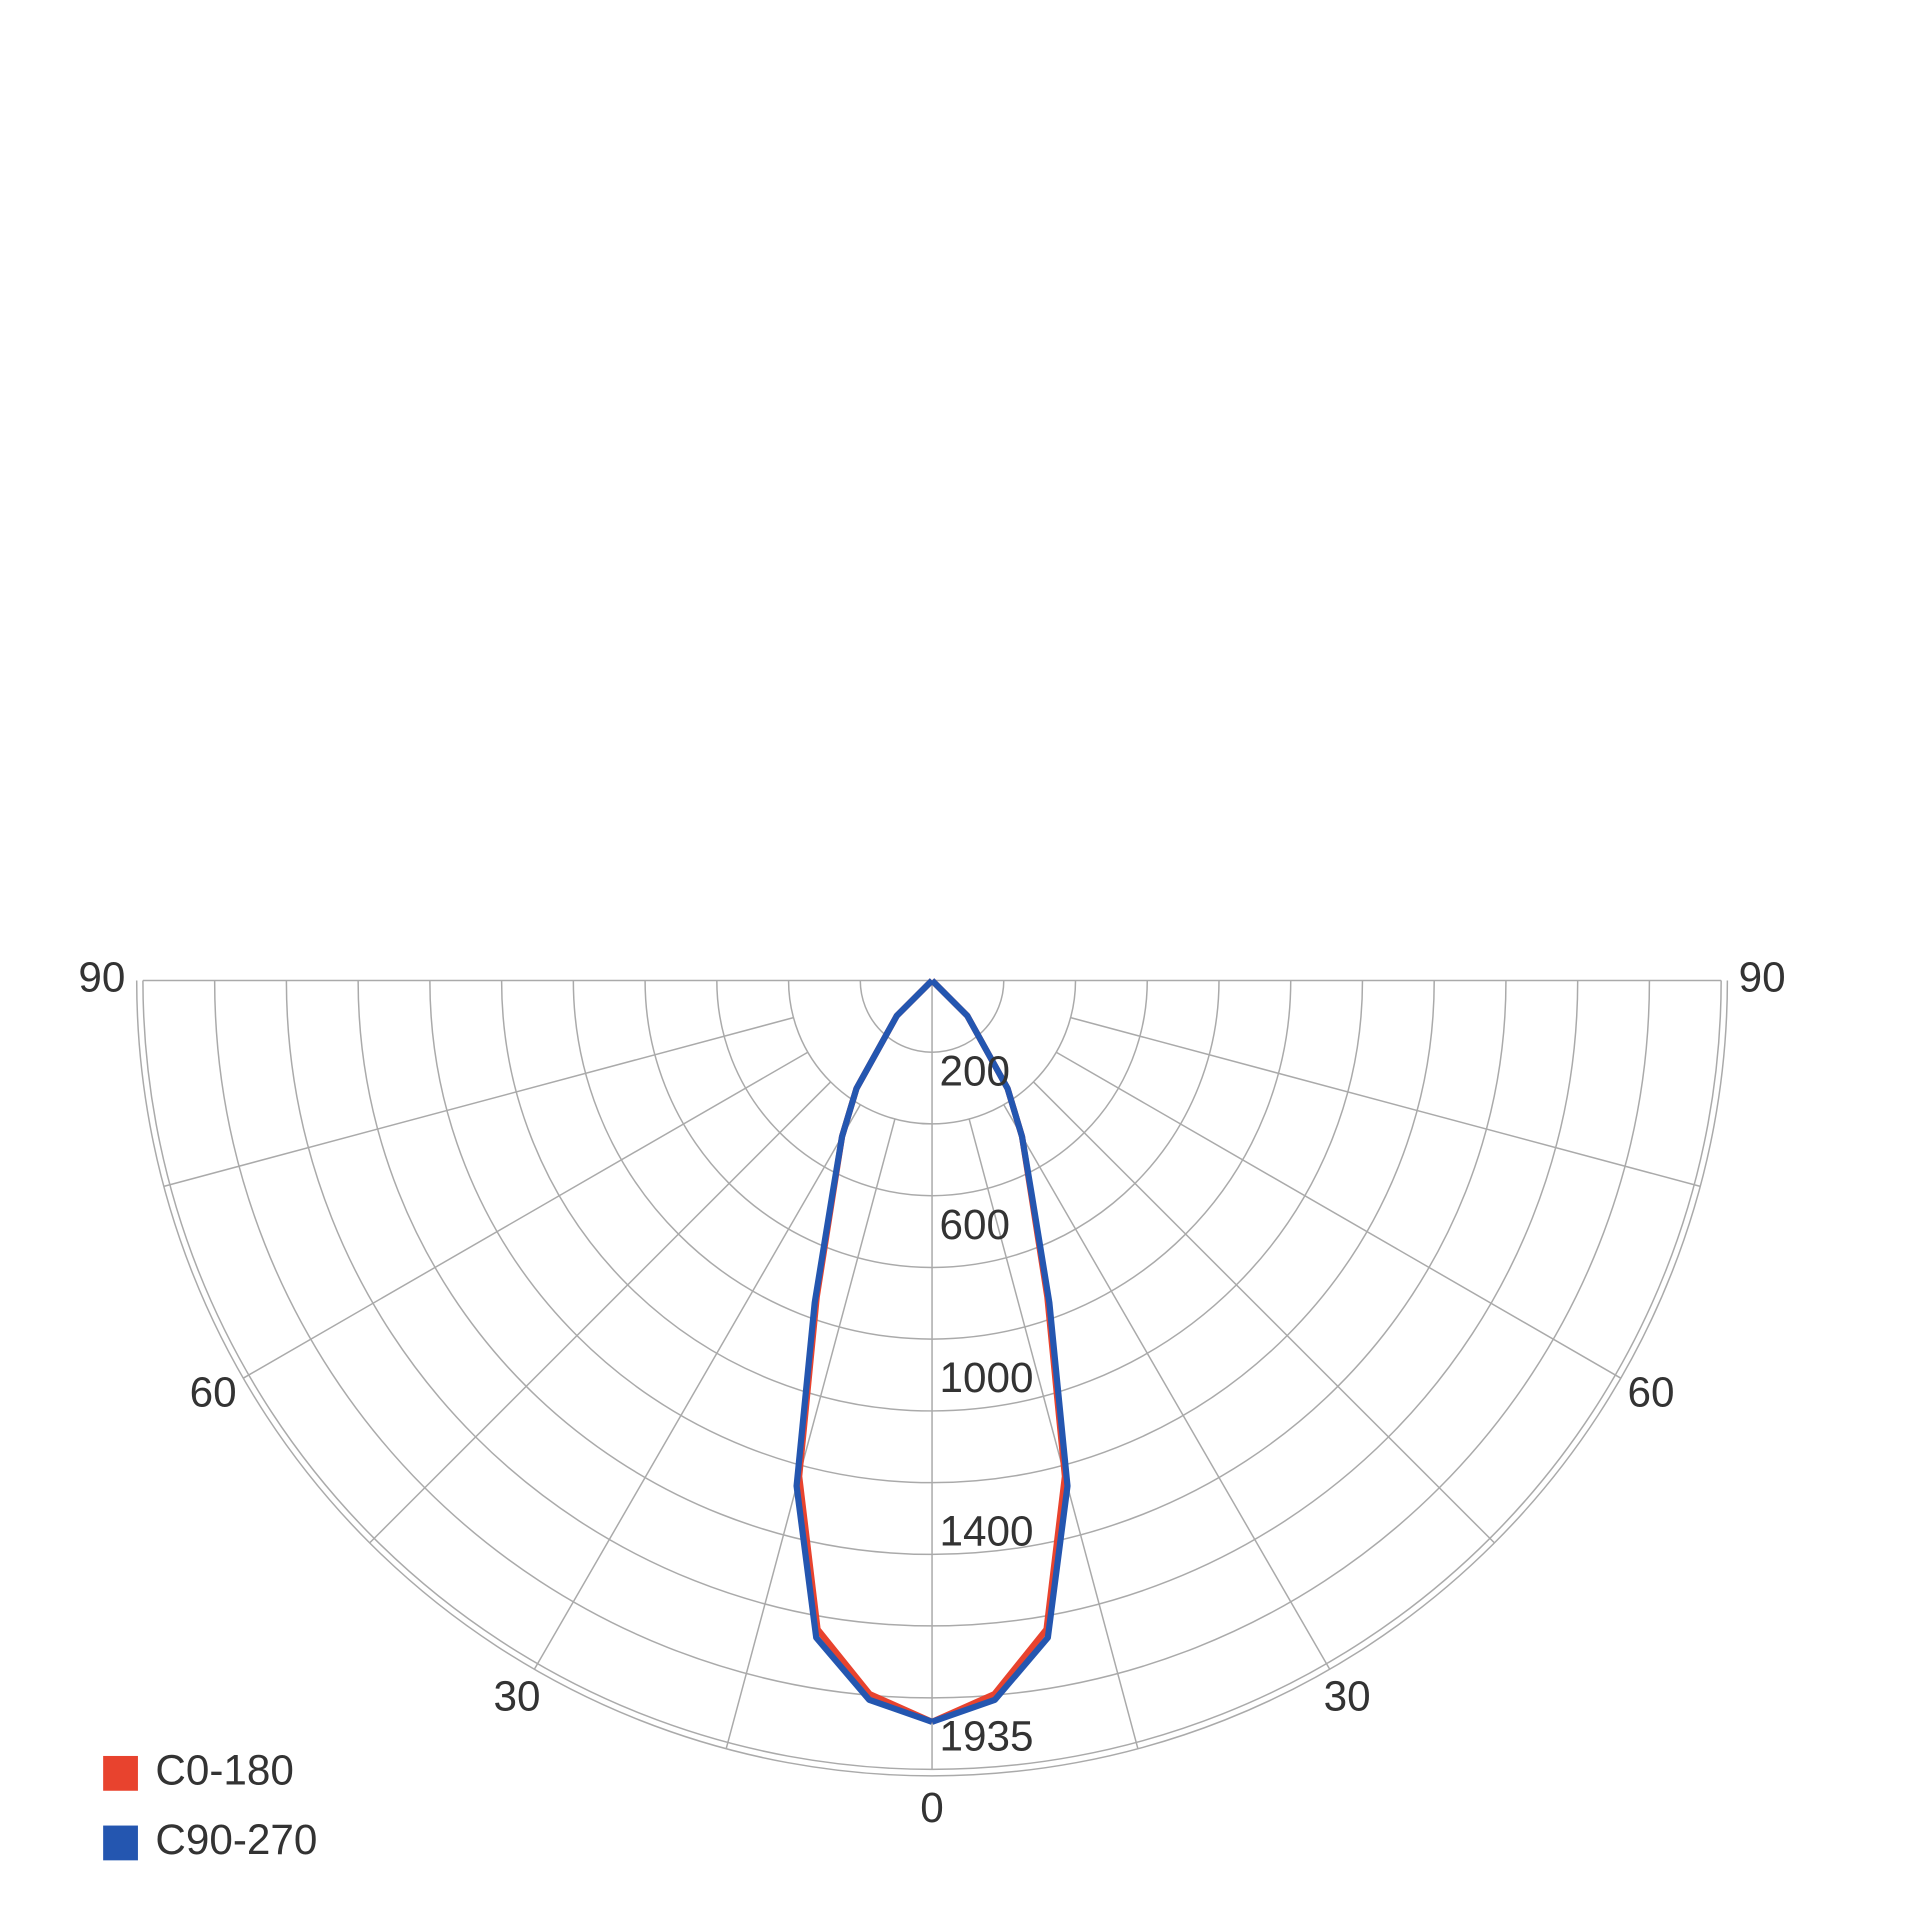 This screenshot has height=1920, width=1920. I want to click on r-tick-label: 1000, so click(986, 1377).